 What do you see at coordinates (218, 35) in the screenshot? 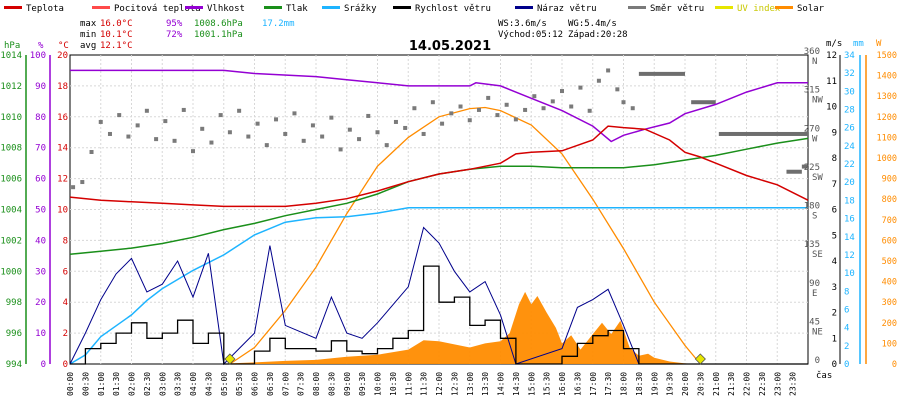
I see `stat-min-press: 1001.1hPa` at bounding box center [218, 35].